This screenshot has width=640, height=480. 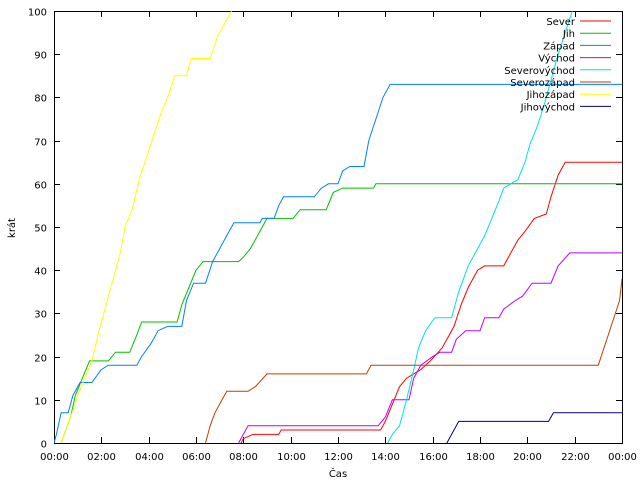 What do you see at coordinates (40, 99) in the screenshot?
I see `y-tick-label: 80` at bounding box center [40, 99].